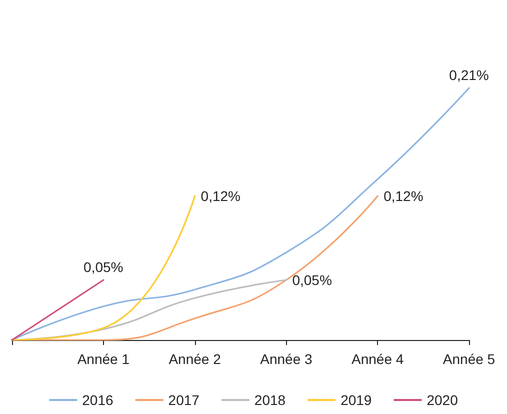 The image size is (507, 414). Describe the element at coordinates (270, 400) in the screenshot. I see `legend-label: 2018` at that location.